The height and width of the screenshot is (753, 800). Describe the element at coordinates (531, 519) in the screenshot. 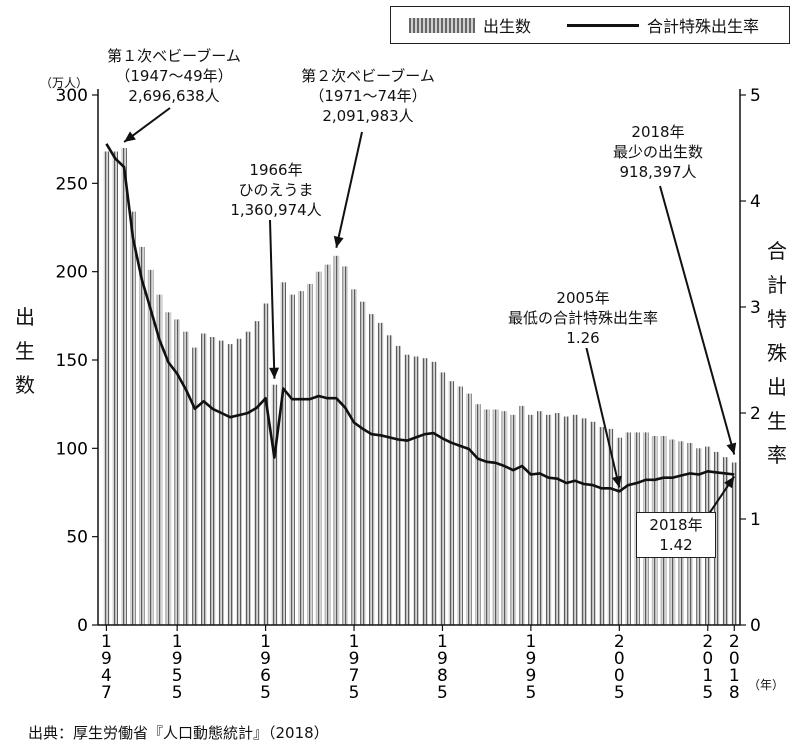

I see `bar-births-1995` at that location.